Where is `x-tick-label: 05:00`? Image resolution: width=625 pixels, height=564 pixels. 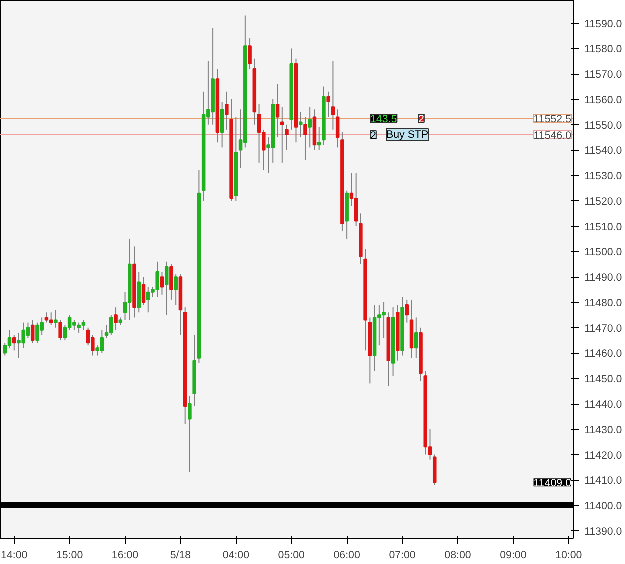
x-tick-label: 05:00 is located at coordinates (292, 556).